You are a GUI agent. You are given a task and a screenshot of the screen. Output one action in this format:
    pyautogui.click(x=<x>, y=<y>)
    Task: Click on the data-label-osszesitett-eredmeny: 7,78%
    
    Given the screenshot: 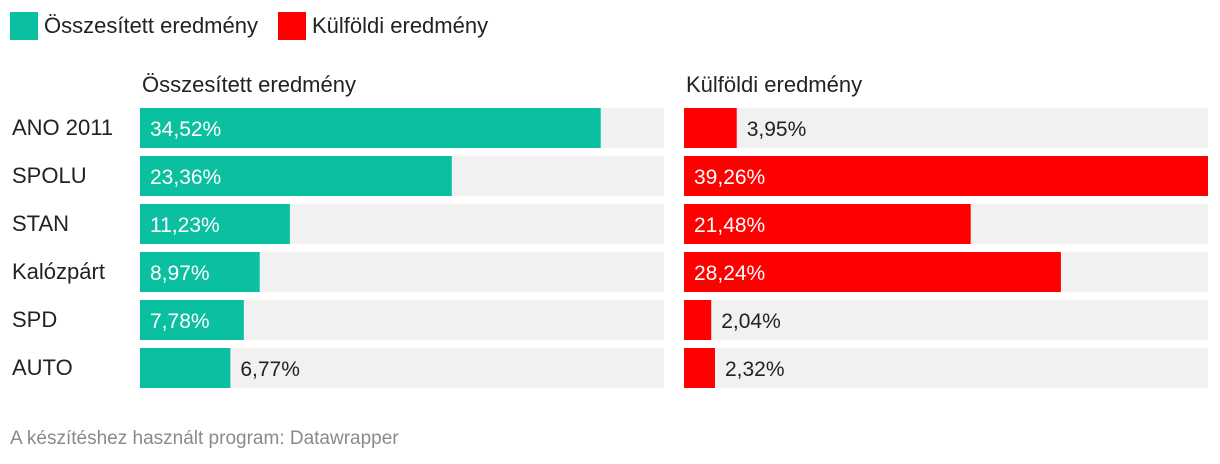 What is the action you would take?
    pyautogui.click(x=180, y=321)
    